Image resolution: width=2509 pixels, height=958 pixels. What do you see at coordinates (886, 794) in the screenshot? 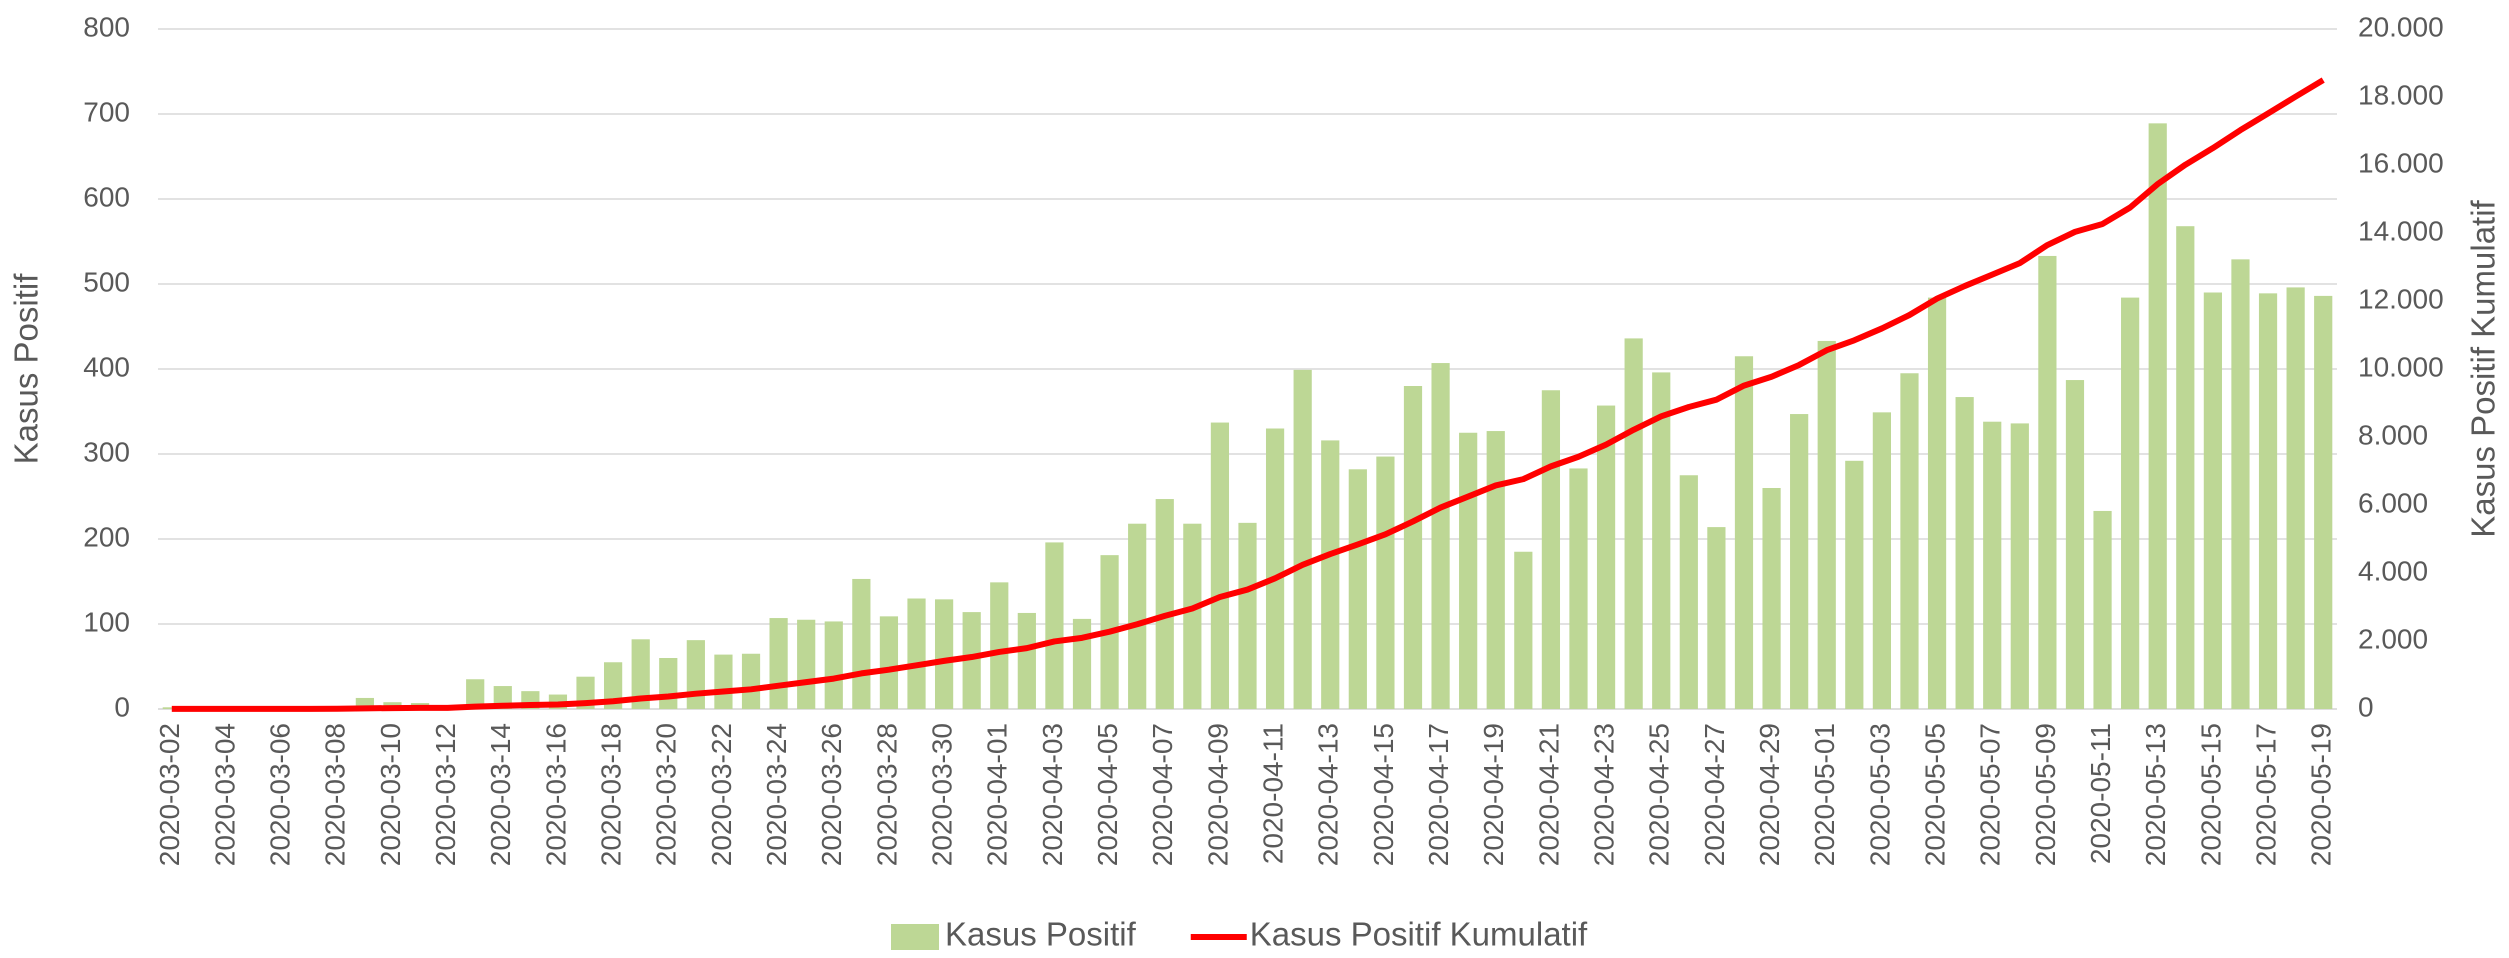
I see `x-tick-label: 2020-03-28` at bounding box center [886, 794].